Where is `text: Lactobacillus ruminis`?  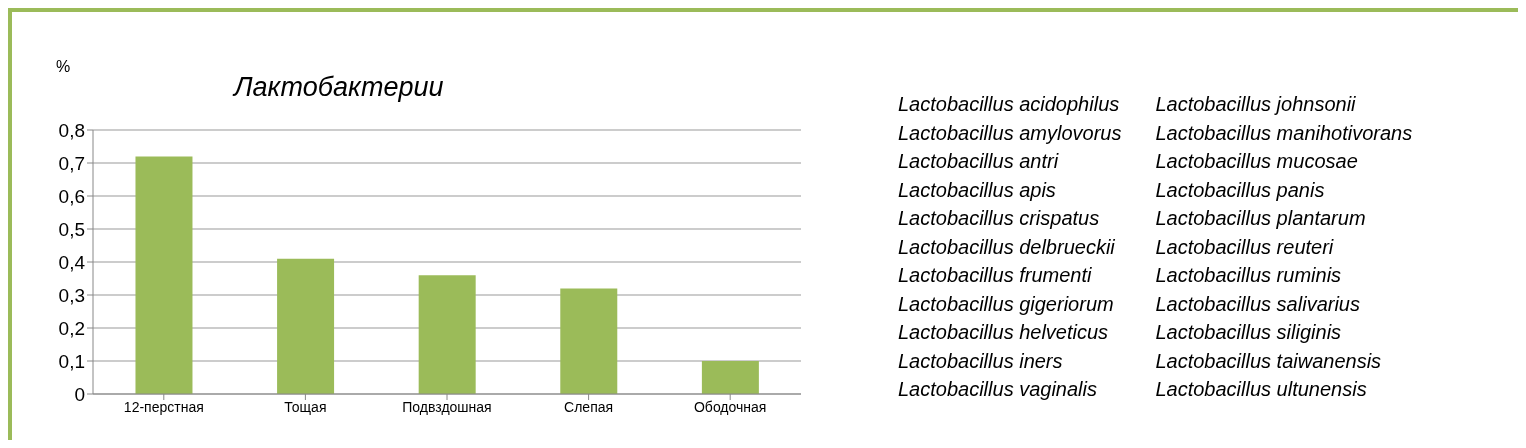 text: Lactobacillus ruminis is located at coordinates (1249, 275).